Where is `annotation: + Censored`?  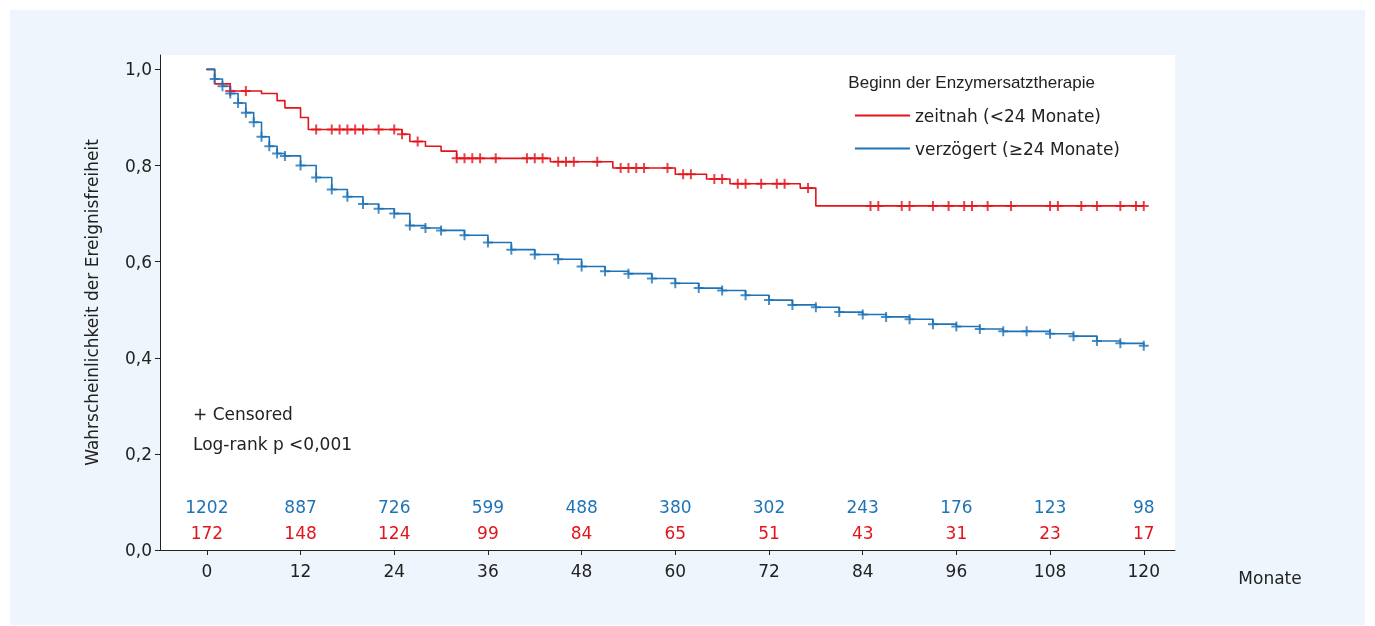
annotation: + Censored is located at coordinates (243, 414).